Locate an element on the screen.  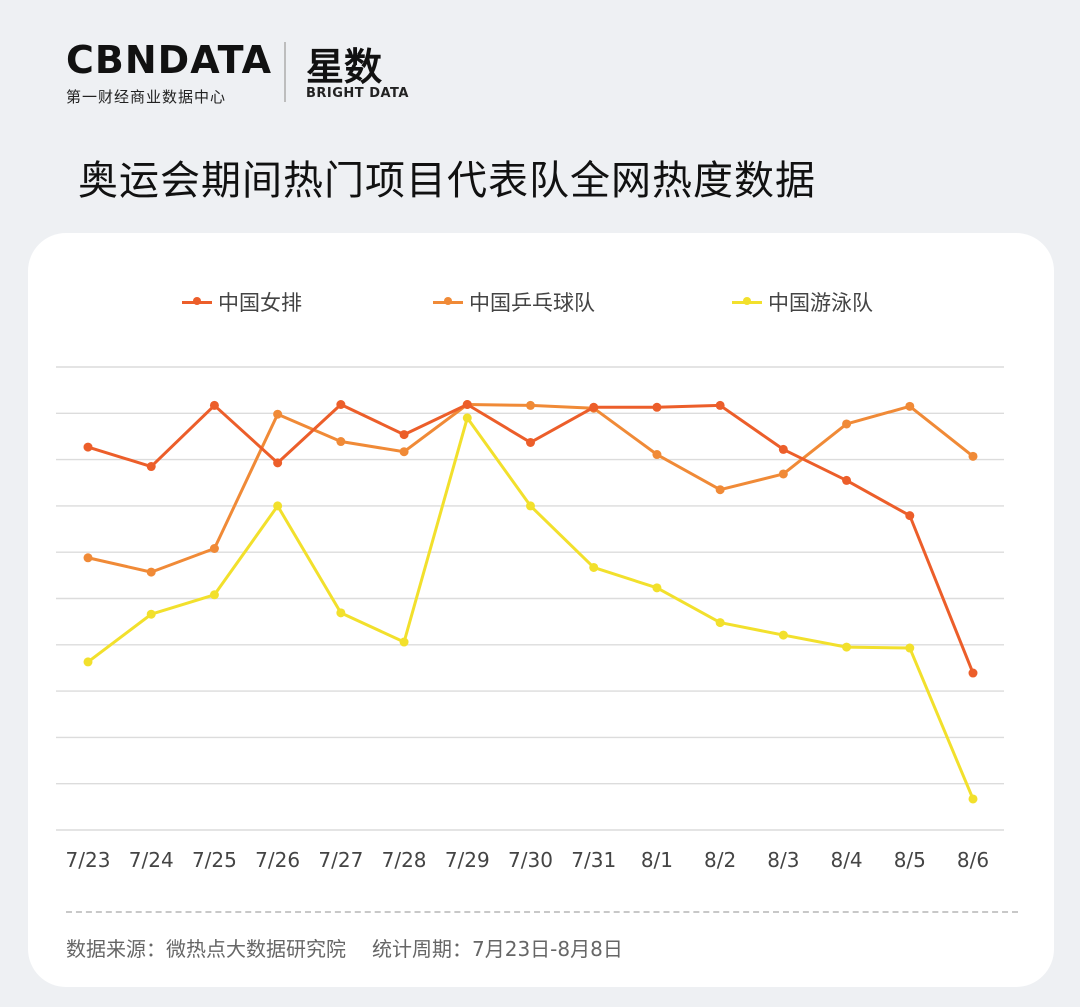
legend-item-volleyball: 中国女排 is located at coordinates (242, 302).